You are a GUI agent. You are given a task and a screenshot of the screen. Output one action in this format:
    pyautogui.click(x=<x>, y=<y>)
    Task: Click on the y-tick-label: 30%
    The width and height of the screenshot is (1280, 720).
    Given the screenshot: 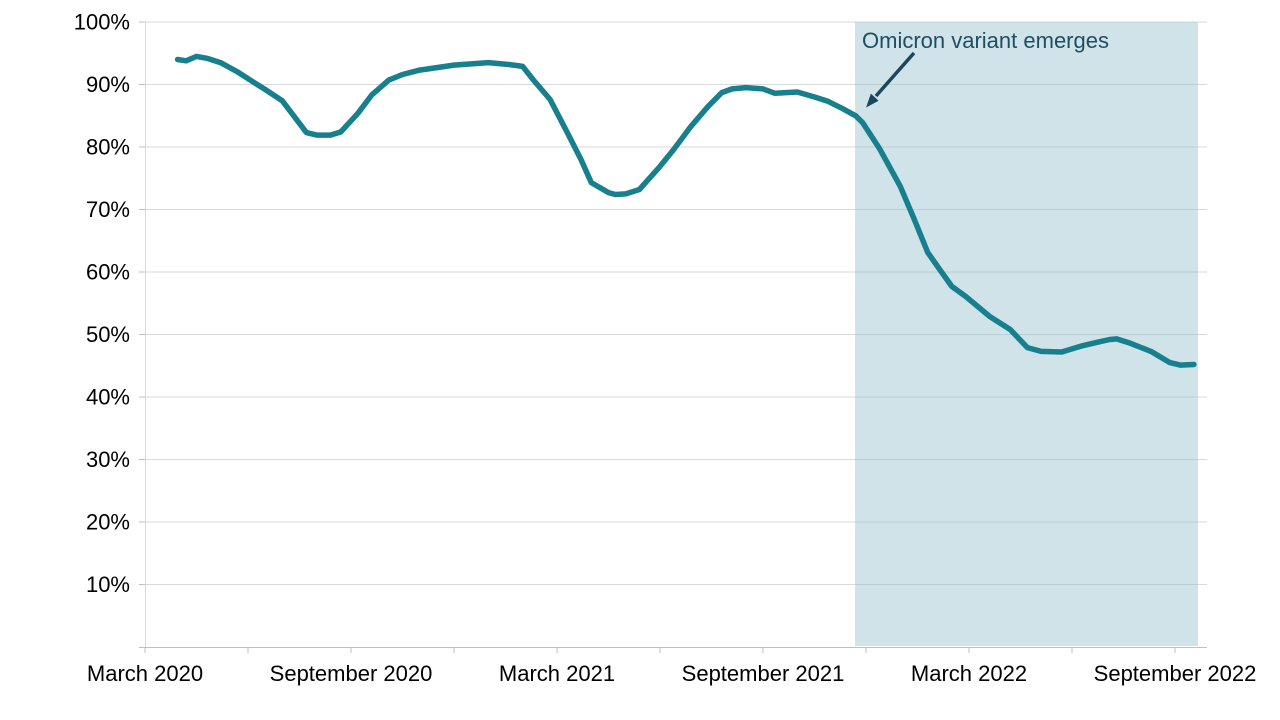 What is the action you would take?
    pyautogui.click(x=108, y=459)
    